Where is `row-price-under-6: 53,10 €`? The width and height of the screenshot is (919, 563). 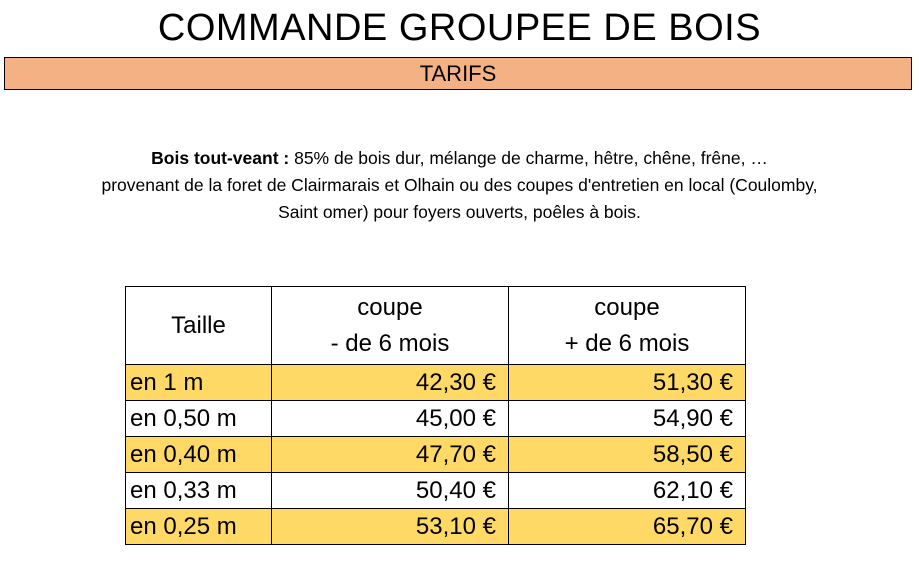
row-price-under-6: 53,10 € is located at coordinates (390, 526).